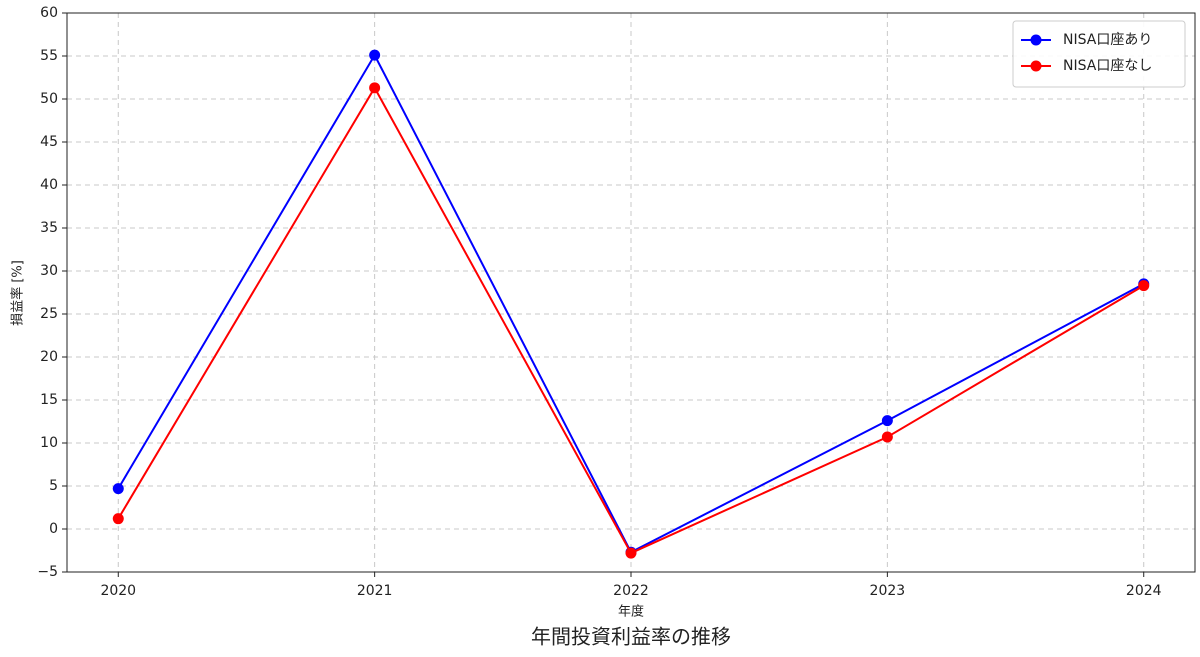 The image size is (1200, 657). I want to click on x-axis-label: 年度, so click(631, 612).